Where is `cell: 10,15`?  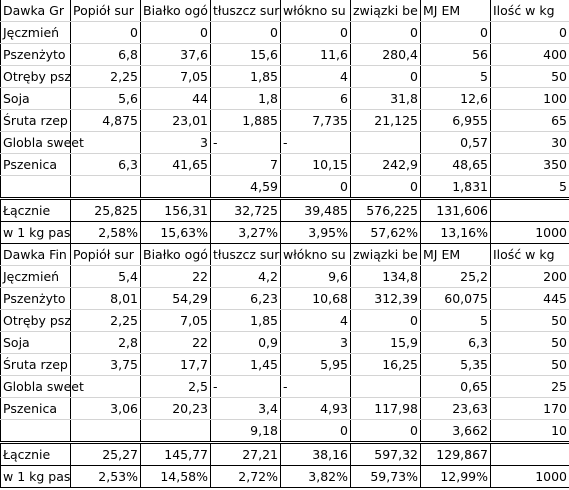
cell: 10,15 is located at coordinates (315, 164).